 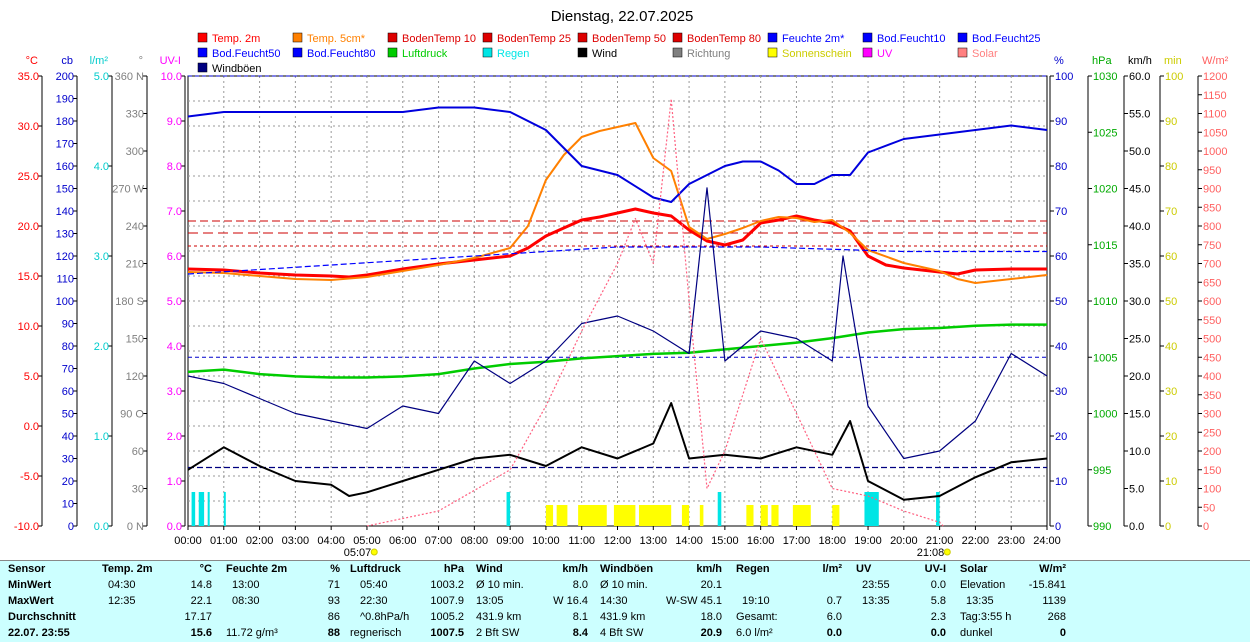 What do you see at coordinates (28, 277) in the screenshot?
I see `axis-tick-label: 15.0` at bounding box center [28, 277].